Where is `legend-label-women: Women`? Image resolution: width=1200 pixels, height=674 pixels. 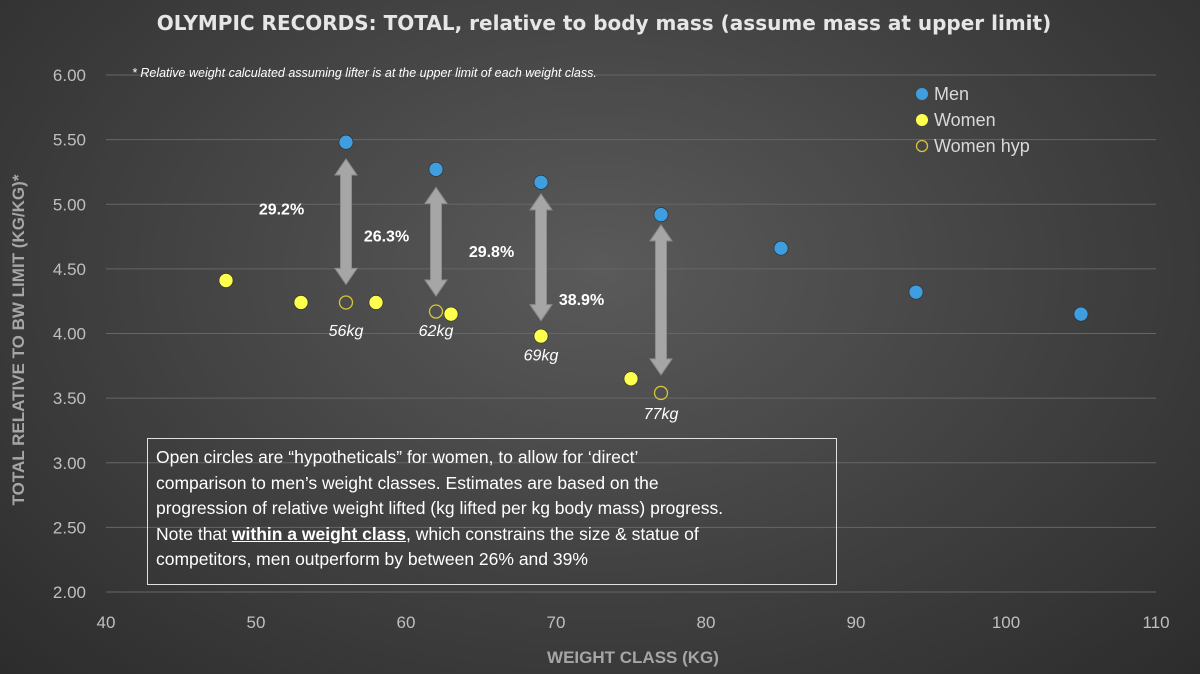
legend-label-women: Women is located at coordinates (965, 120).